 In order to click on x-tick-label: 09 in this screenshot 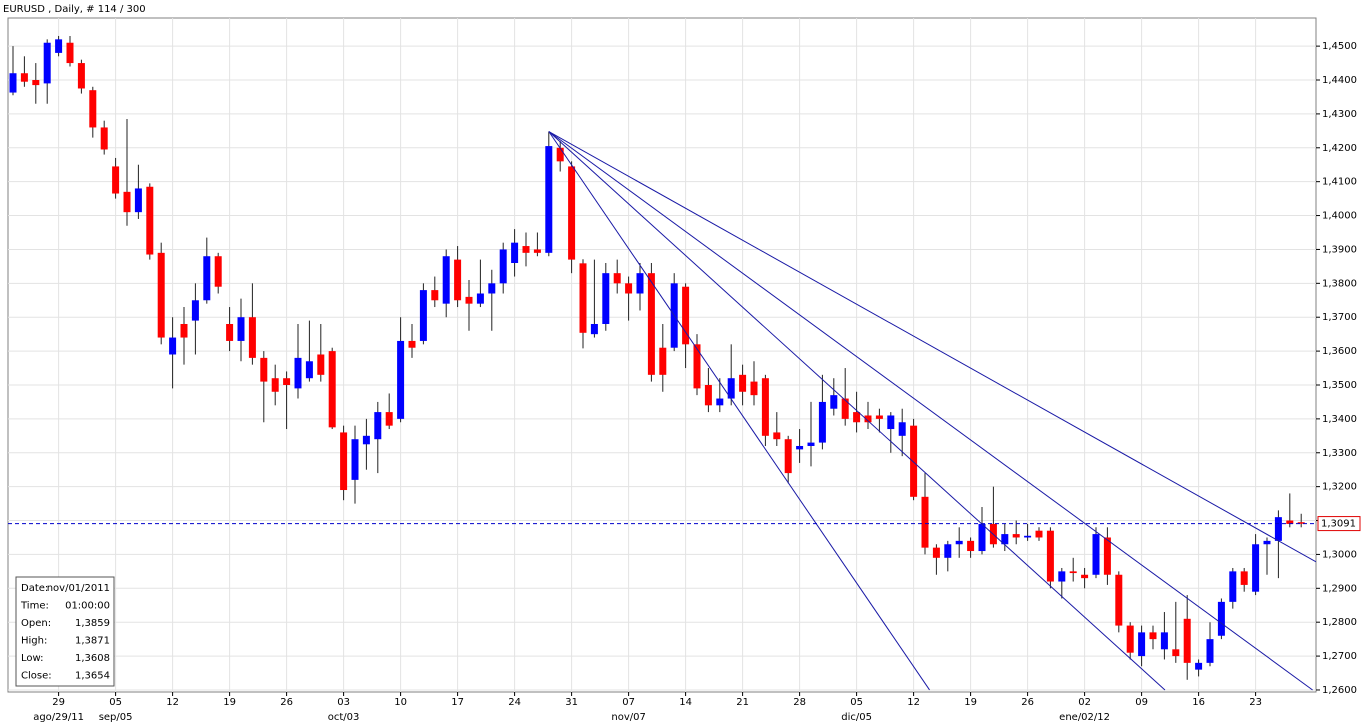, I will do `click(1141, 702)`.